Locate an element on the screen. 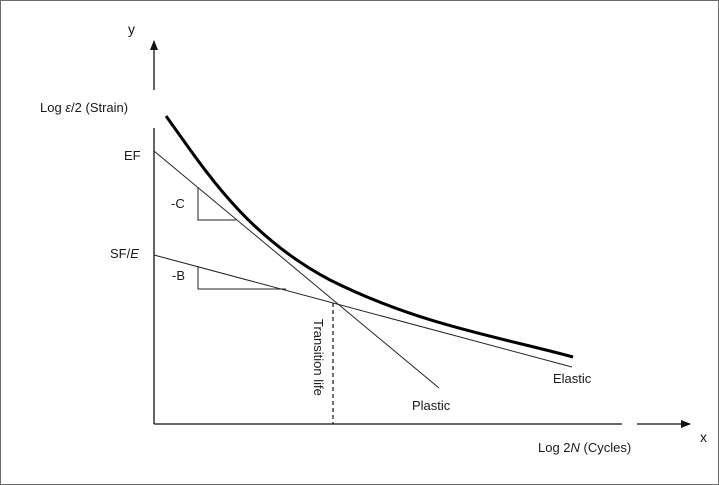  transition-life-label: Transition life is located at coordinates (318, 357).